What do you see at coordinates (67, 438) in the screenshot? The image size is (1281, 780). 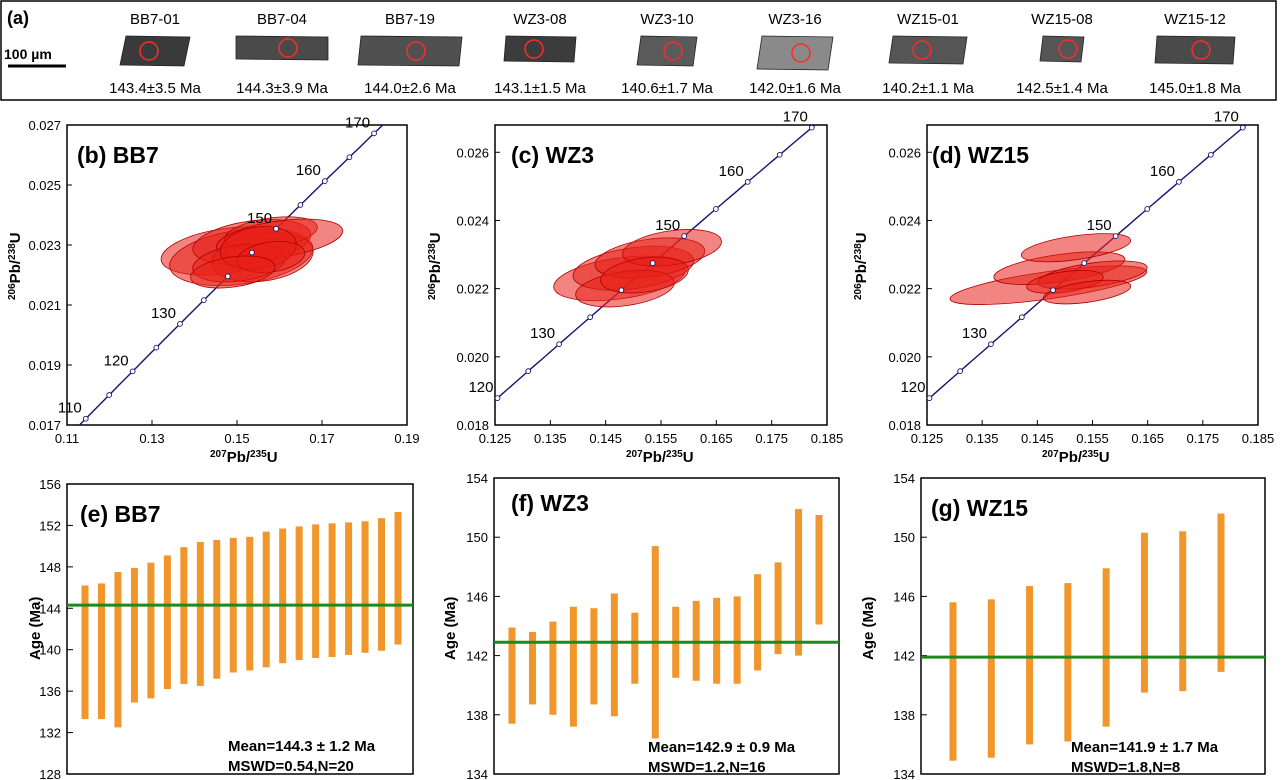 I see `x-tick-label: 0.11` at bounding box center [67, 438].